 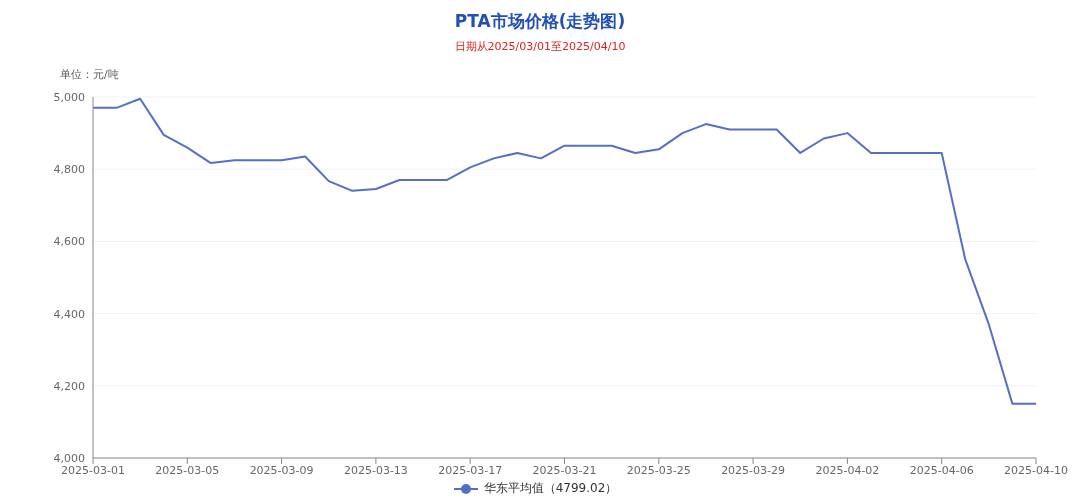 What do you see at coordinates (550, 488) in the screenshot?
I see `legend-label: 华东平均值（4799.02）` at bounding box center [550, 488].